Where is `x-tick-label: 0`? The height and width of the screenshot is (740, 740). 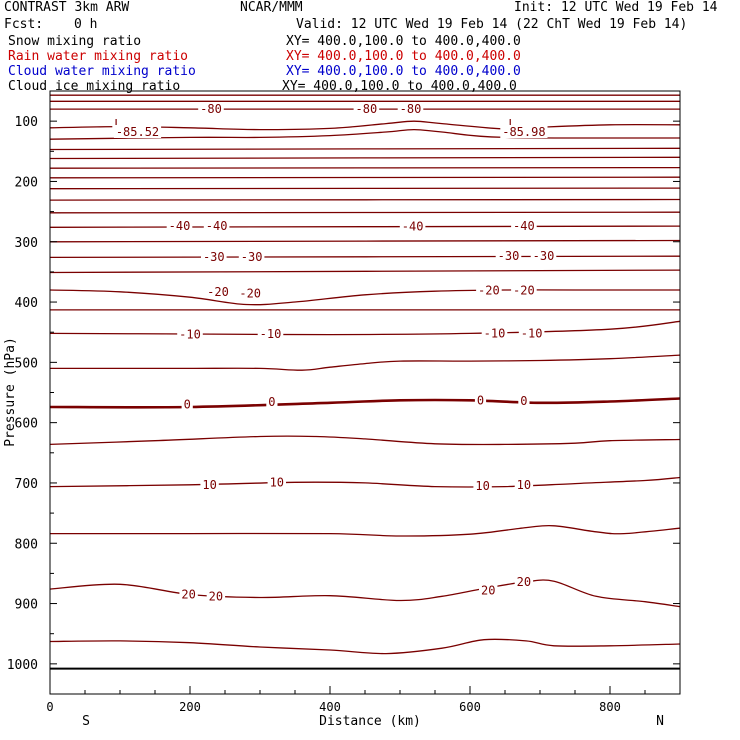
x-tick-label: 0 is located at coordinates (49, 707).